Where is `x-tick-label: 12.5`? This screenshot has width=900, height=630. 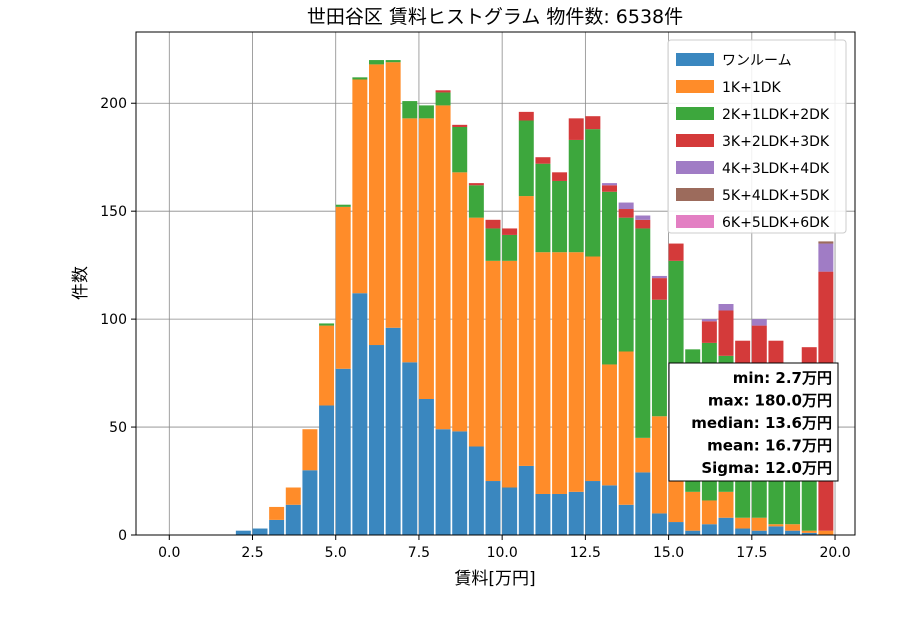
x-tick-label: 12.5 is located at coordinates (585, 553).